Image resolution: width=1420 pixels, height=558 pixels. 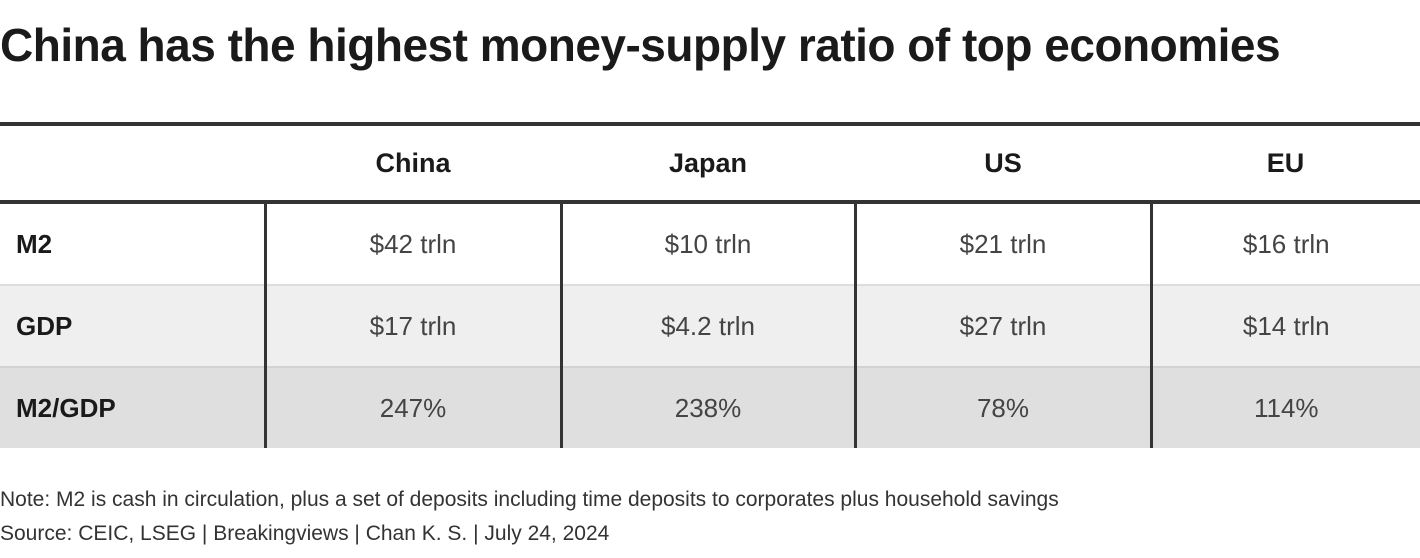 I want to click on column-header-empty, so click(x=132, y=165).